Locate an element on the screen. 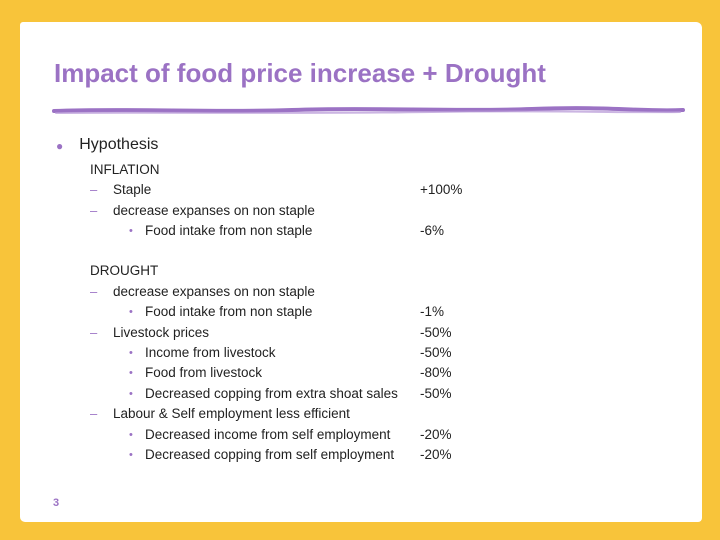 The height and width of the screenshot is (540, 720). hypothesis-bullet: ● Hypothesis is located at coordinates (107, 145).